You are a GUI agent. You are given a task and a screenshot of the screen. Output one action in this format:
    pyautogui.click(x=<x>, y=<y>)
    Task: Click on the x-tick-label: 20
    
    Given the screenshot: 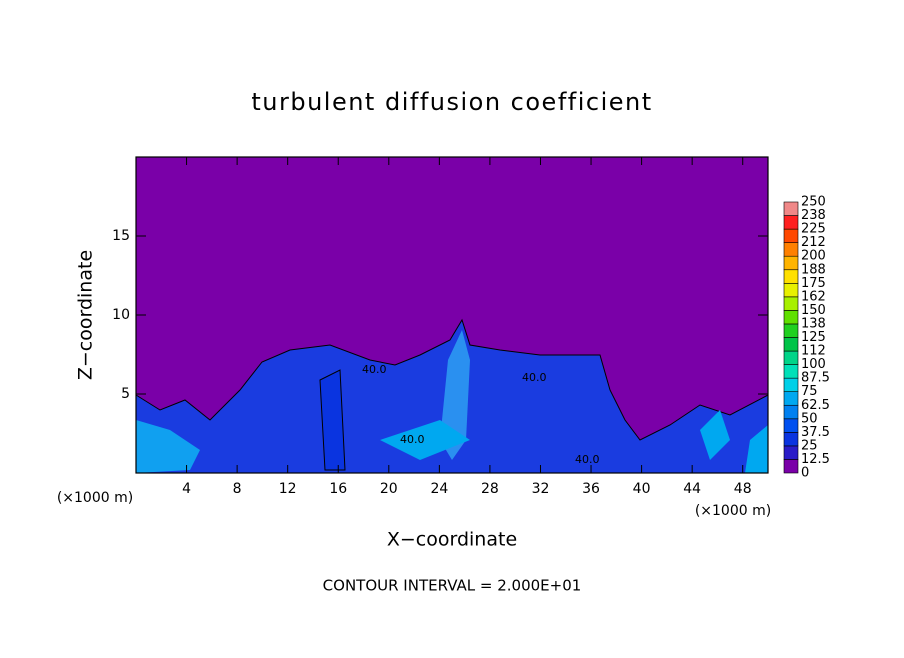 What is the action you would take?
    pyautogui.click(x=389, y=489)
    